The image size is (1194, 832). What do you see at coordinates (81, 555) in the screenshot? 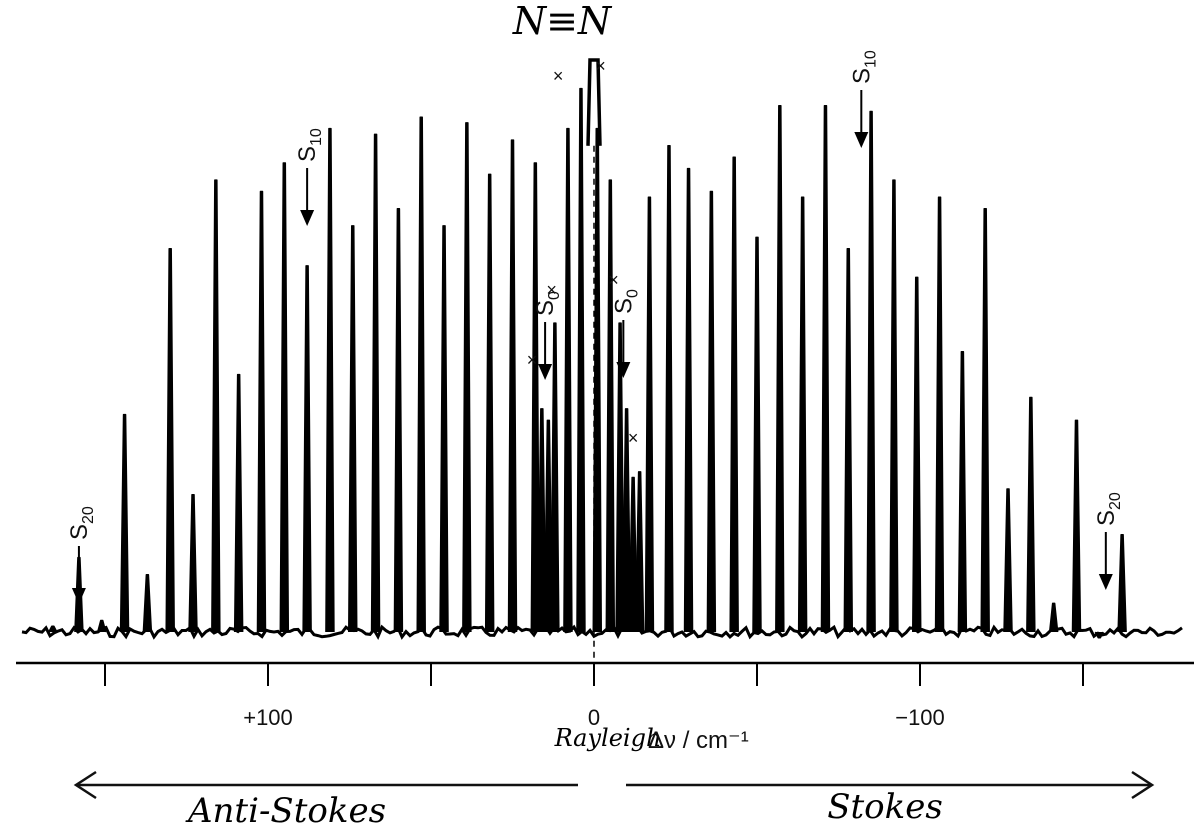
I see `transition-arrow: S20` at bounding box center [81, 555].